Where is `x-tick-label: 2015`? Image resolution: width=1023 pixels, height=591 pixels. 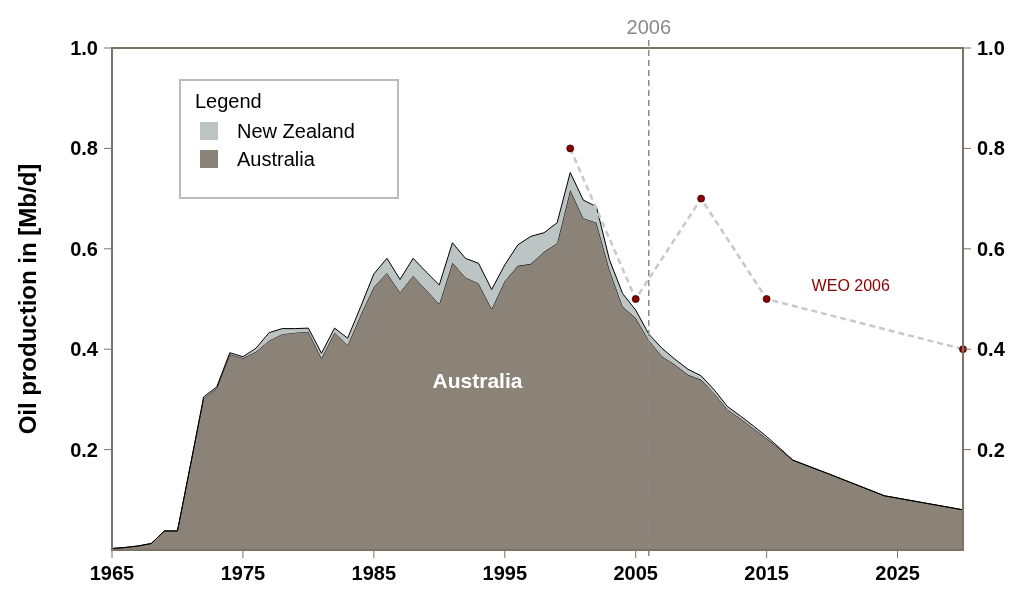 x-tick-label: 2015 is located at coordinates (766, 573).